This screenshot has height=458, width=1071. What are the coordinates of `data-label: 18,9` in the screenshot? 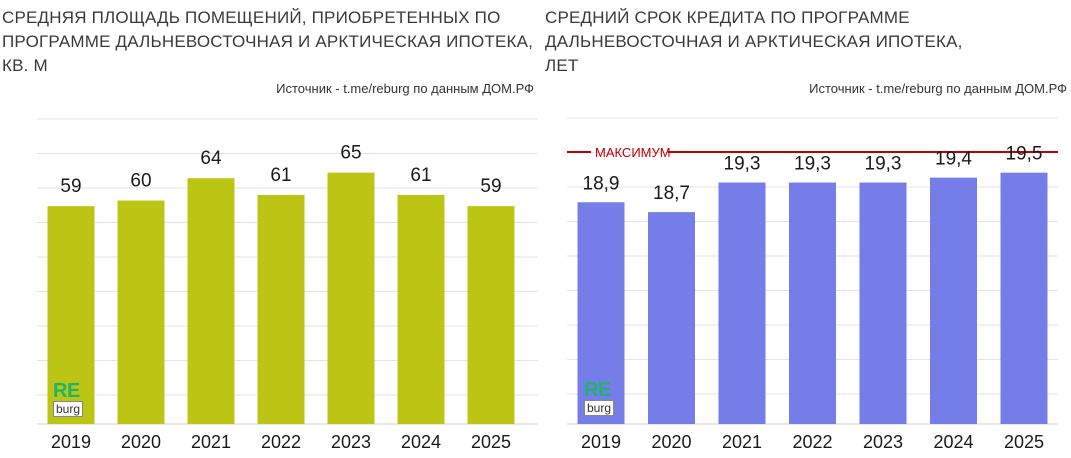 It's located at (601, 183).